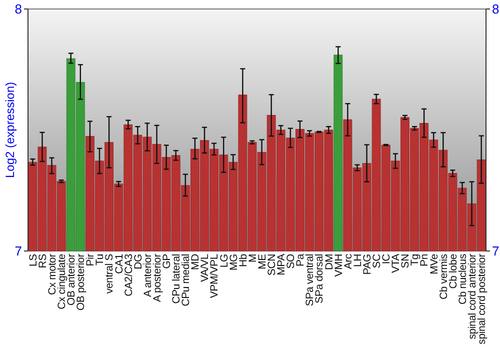  Describe the element at coordinates (396, 264) in the screenshot. I see `x-tick-label: VTA` at that location.